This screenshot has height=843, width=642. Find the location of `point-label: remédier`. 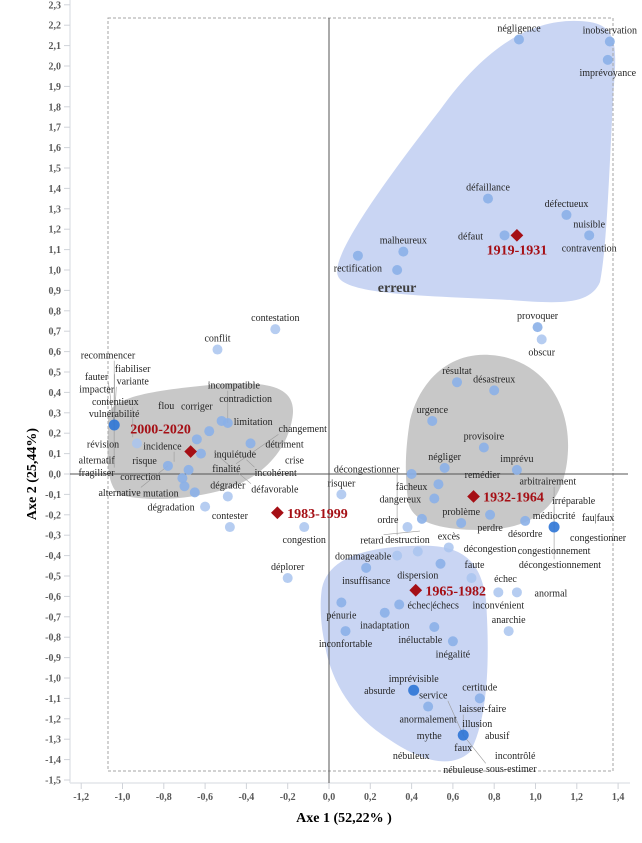

point-label: remédier is located at coordinates (483, 475).